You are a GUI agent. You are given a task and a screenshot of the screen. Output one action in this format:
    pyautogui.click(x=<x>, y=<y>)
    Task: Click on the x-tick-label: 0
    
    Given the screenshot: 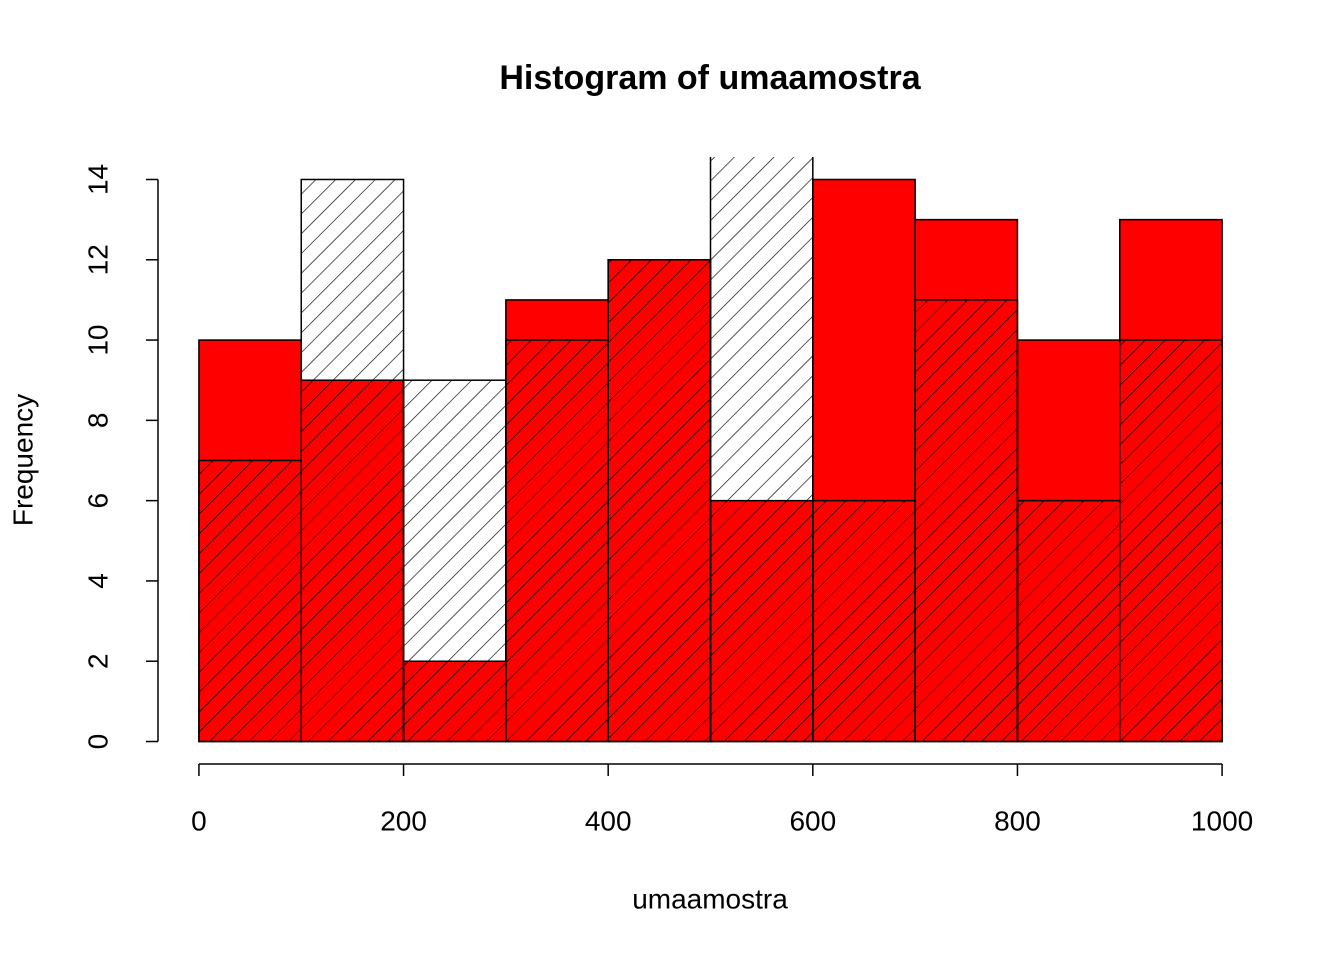 What is the action you would take?
    pyautogui.click(x=199, y=820)
    